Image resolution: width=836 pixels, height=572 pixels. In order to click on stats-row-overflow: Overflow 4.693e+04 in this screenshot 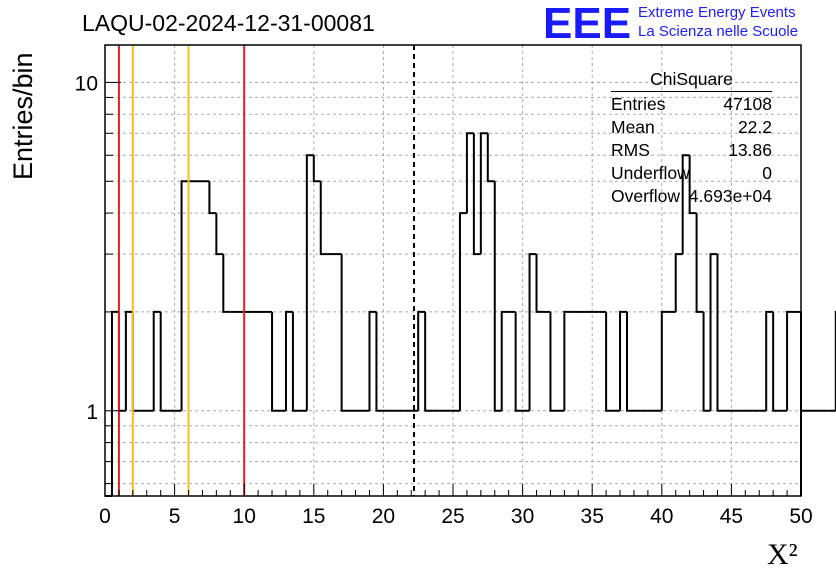, I will do `click(691, 196)`.